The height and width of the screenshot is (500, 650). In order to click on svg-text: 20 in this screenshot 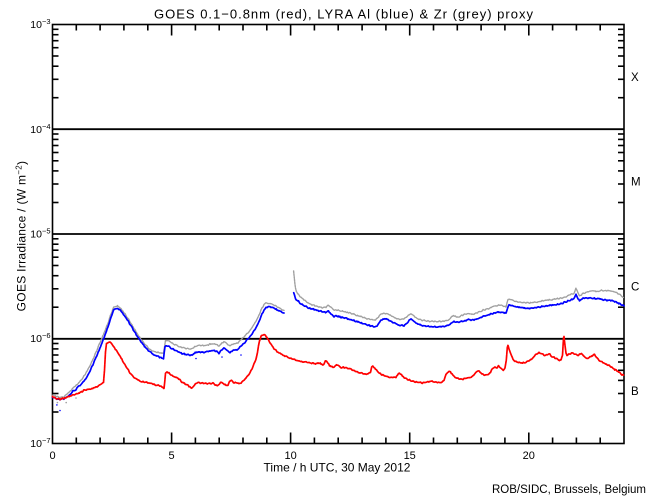, I will do `click(529, 456)`.